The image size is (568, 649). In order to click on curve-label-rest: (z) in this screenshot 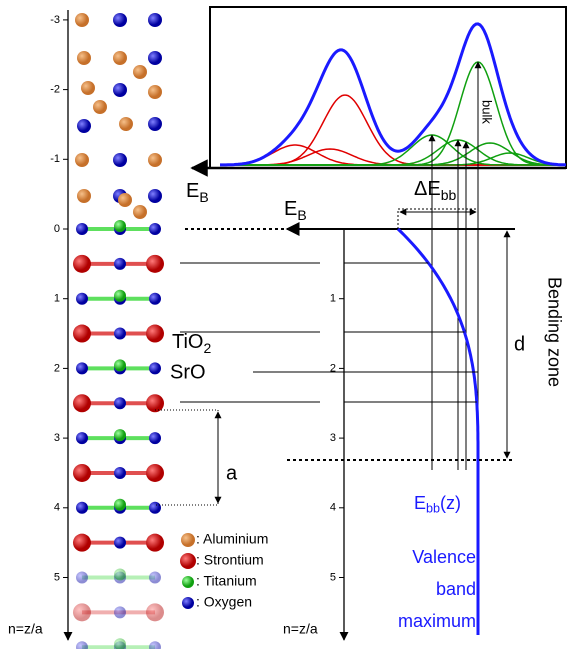, I will do `click(450, 503)`.